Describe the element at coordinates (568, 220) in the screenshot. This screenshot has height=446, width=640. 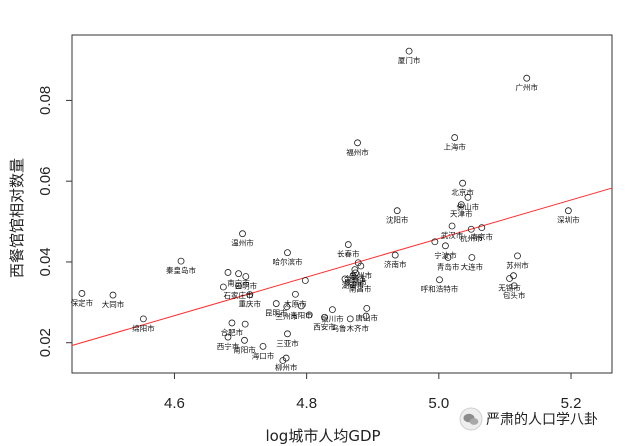
I see `point-label: 深圳市` at that location.